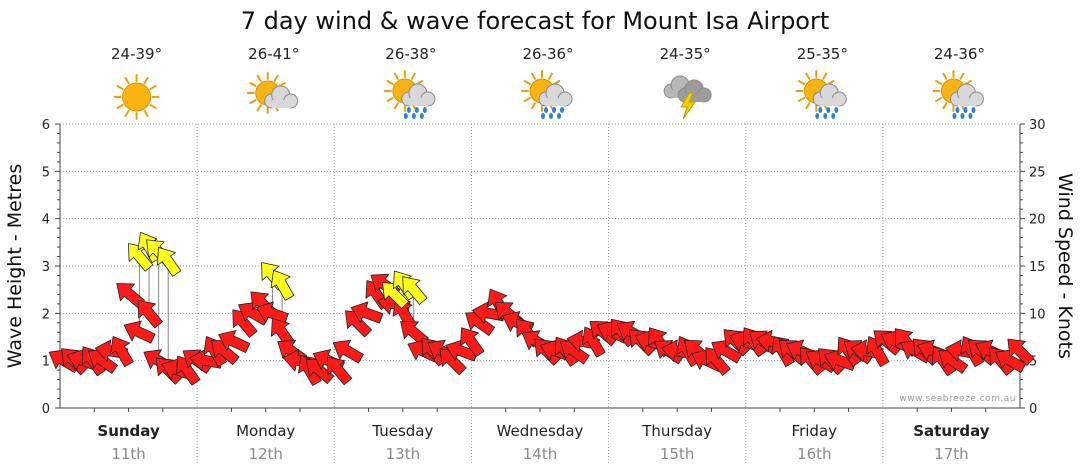 The height and width of the screenshot is (475, 1080). Describe the element at coordinates (951, 454) in the screenshot. I see `day-date-label: 17th` at that location.